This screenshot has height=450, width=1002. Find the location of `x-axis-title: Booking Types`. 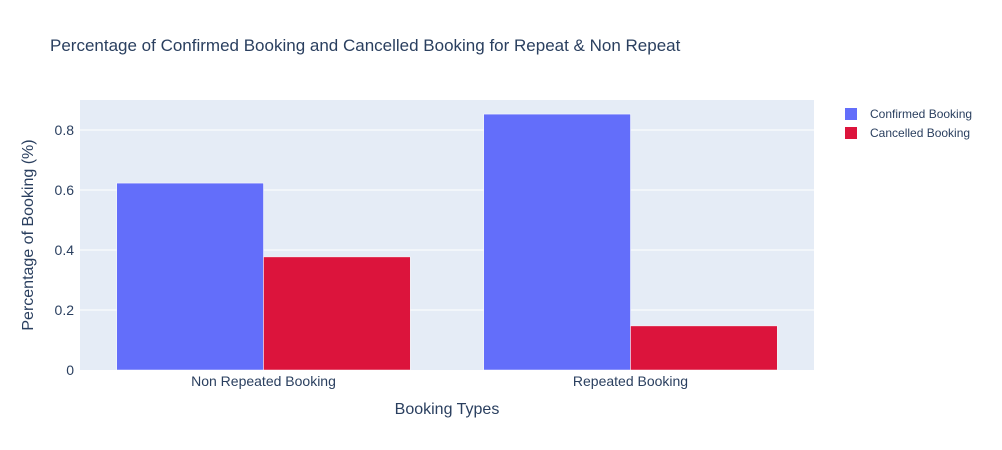

x-axis-title: Booking Types is located at coordinates (447, 409).